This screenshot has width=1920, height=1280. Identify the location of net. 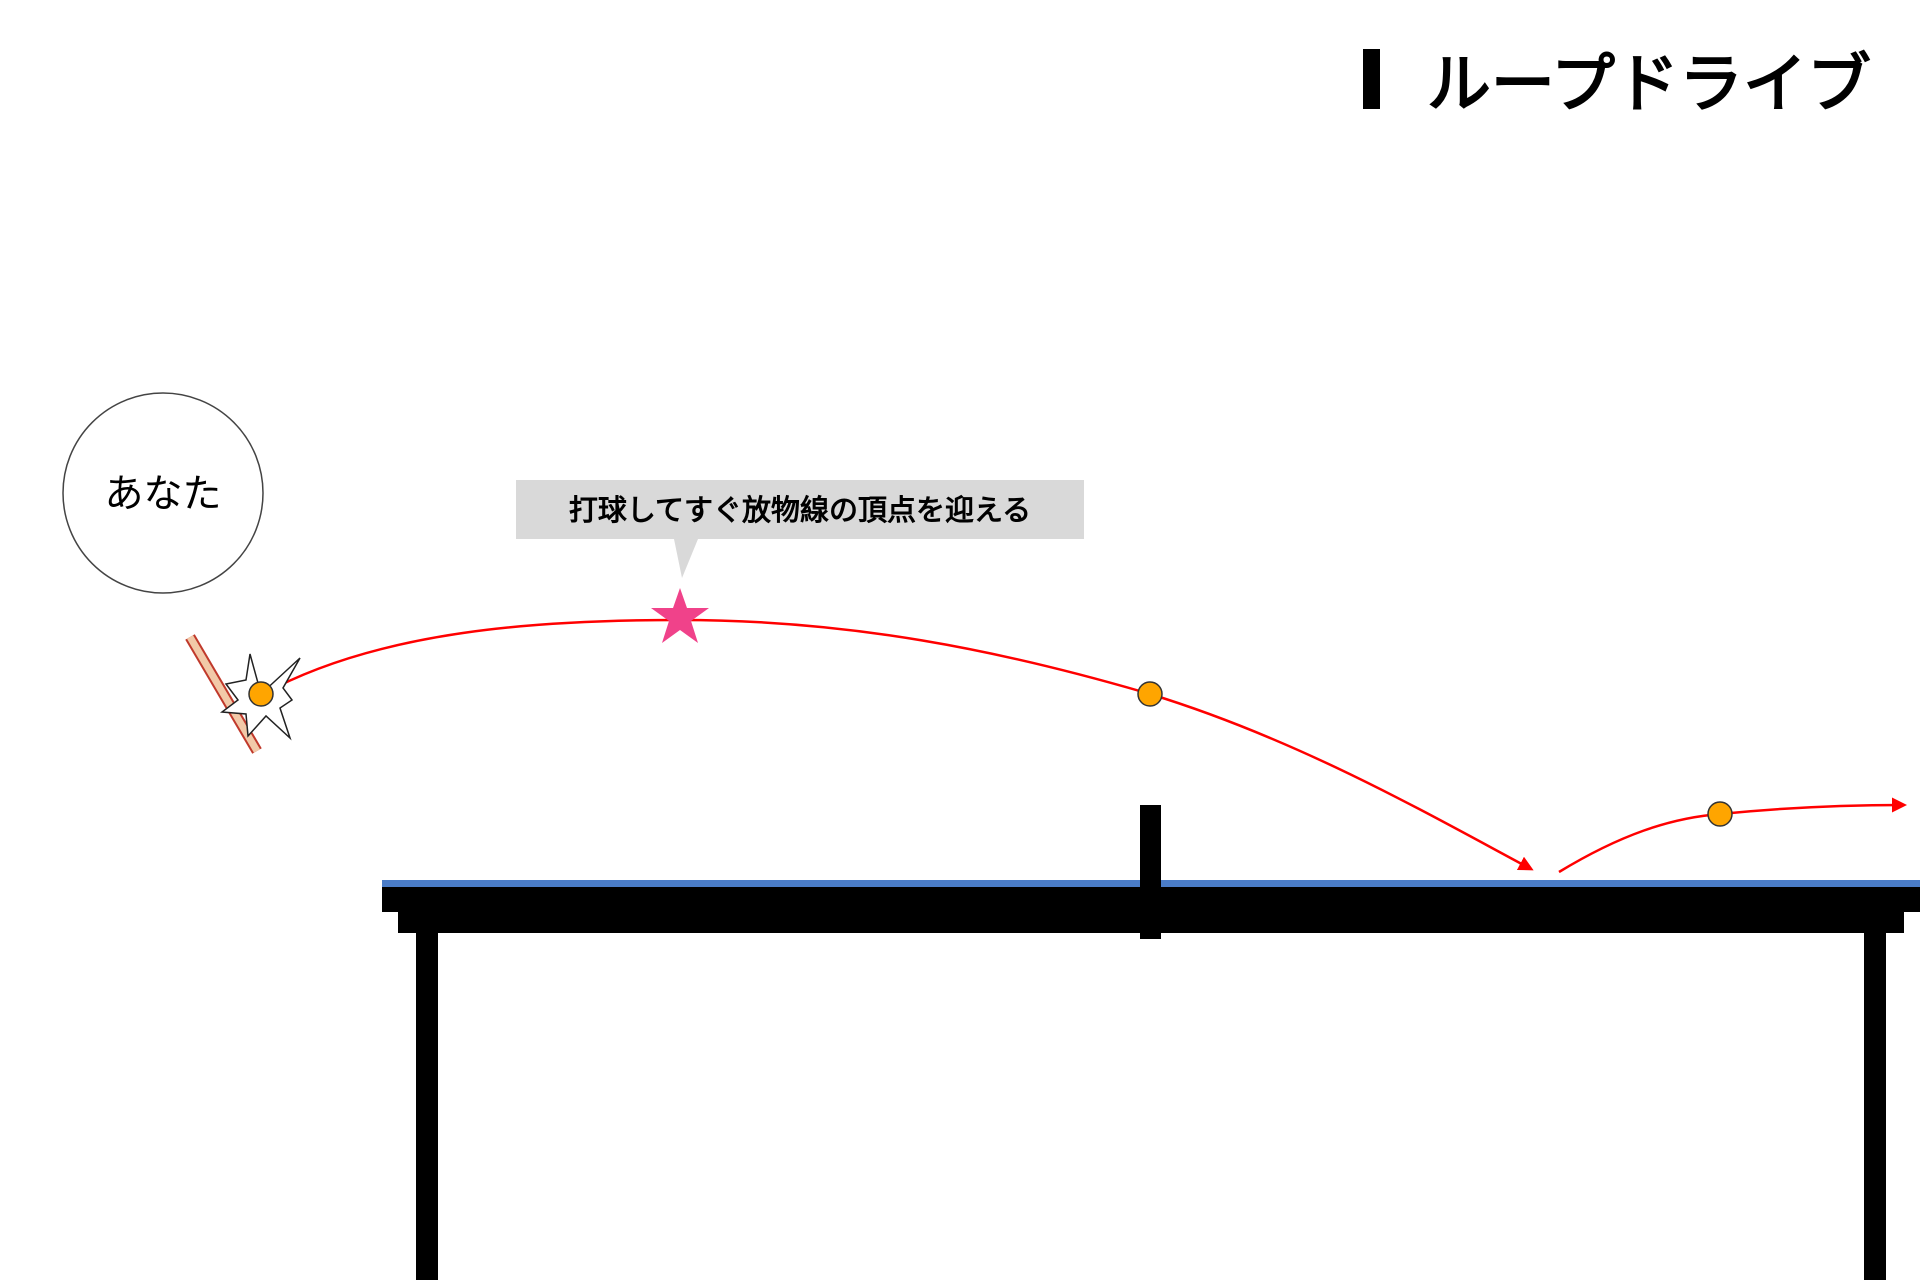
(1150, 872).